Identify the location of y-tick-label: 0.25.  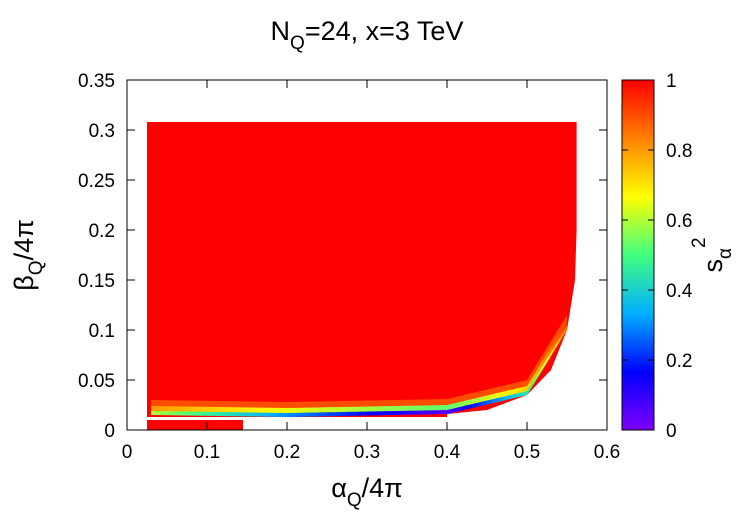
(96, 181).